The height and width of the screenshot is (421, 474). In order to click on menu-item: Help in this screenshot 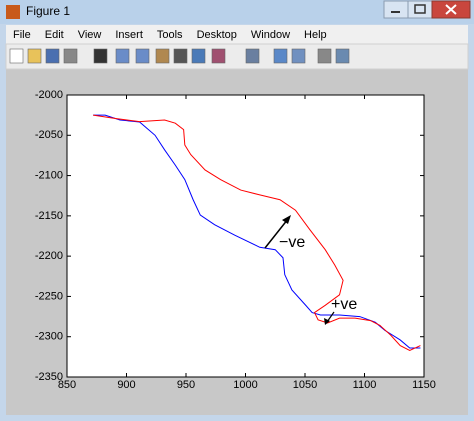, I will do `click(315, 35)`.